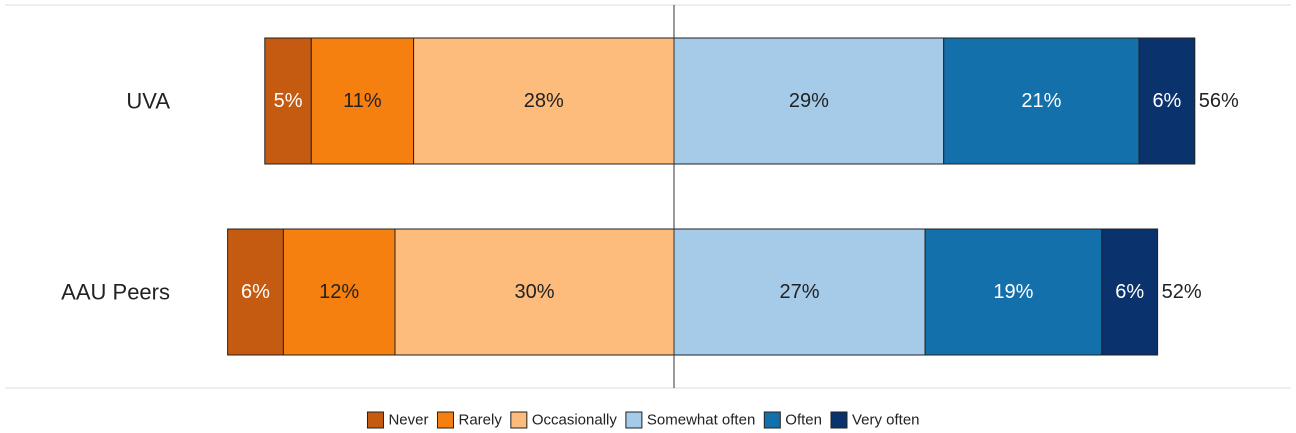  Describe the element at coordinates (115, 292) in the screenshot. I see `category-label: AAU Peers` at that location.